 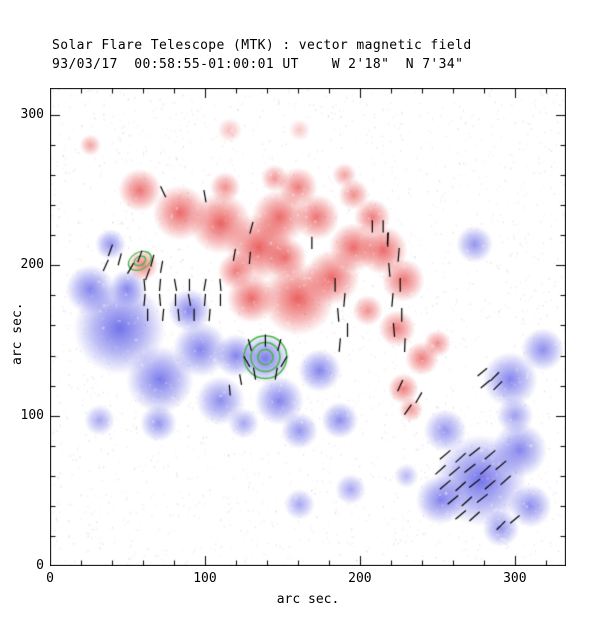 What do you see at coordinates (50, 578) in the screenshot?
I see `x-tick-label: 0` at bounding box center [50, 578].